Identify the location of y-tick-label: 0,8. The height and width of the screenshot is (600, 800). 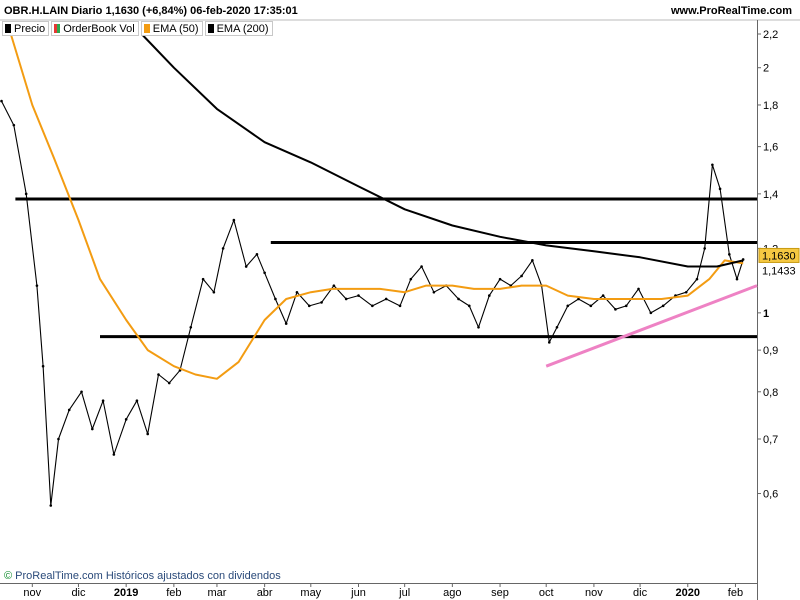
(770, 393).